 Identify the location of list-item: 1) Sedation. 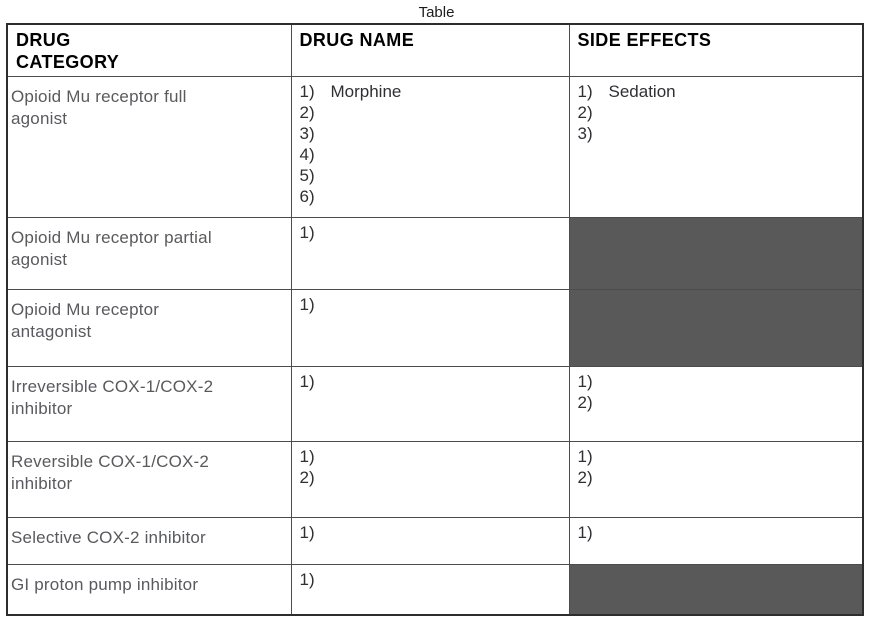
(718, 91).